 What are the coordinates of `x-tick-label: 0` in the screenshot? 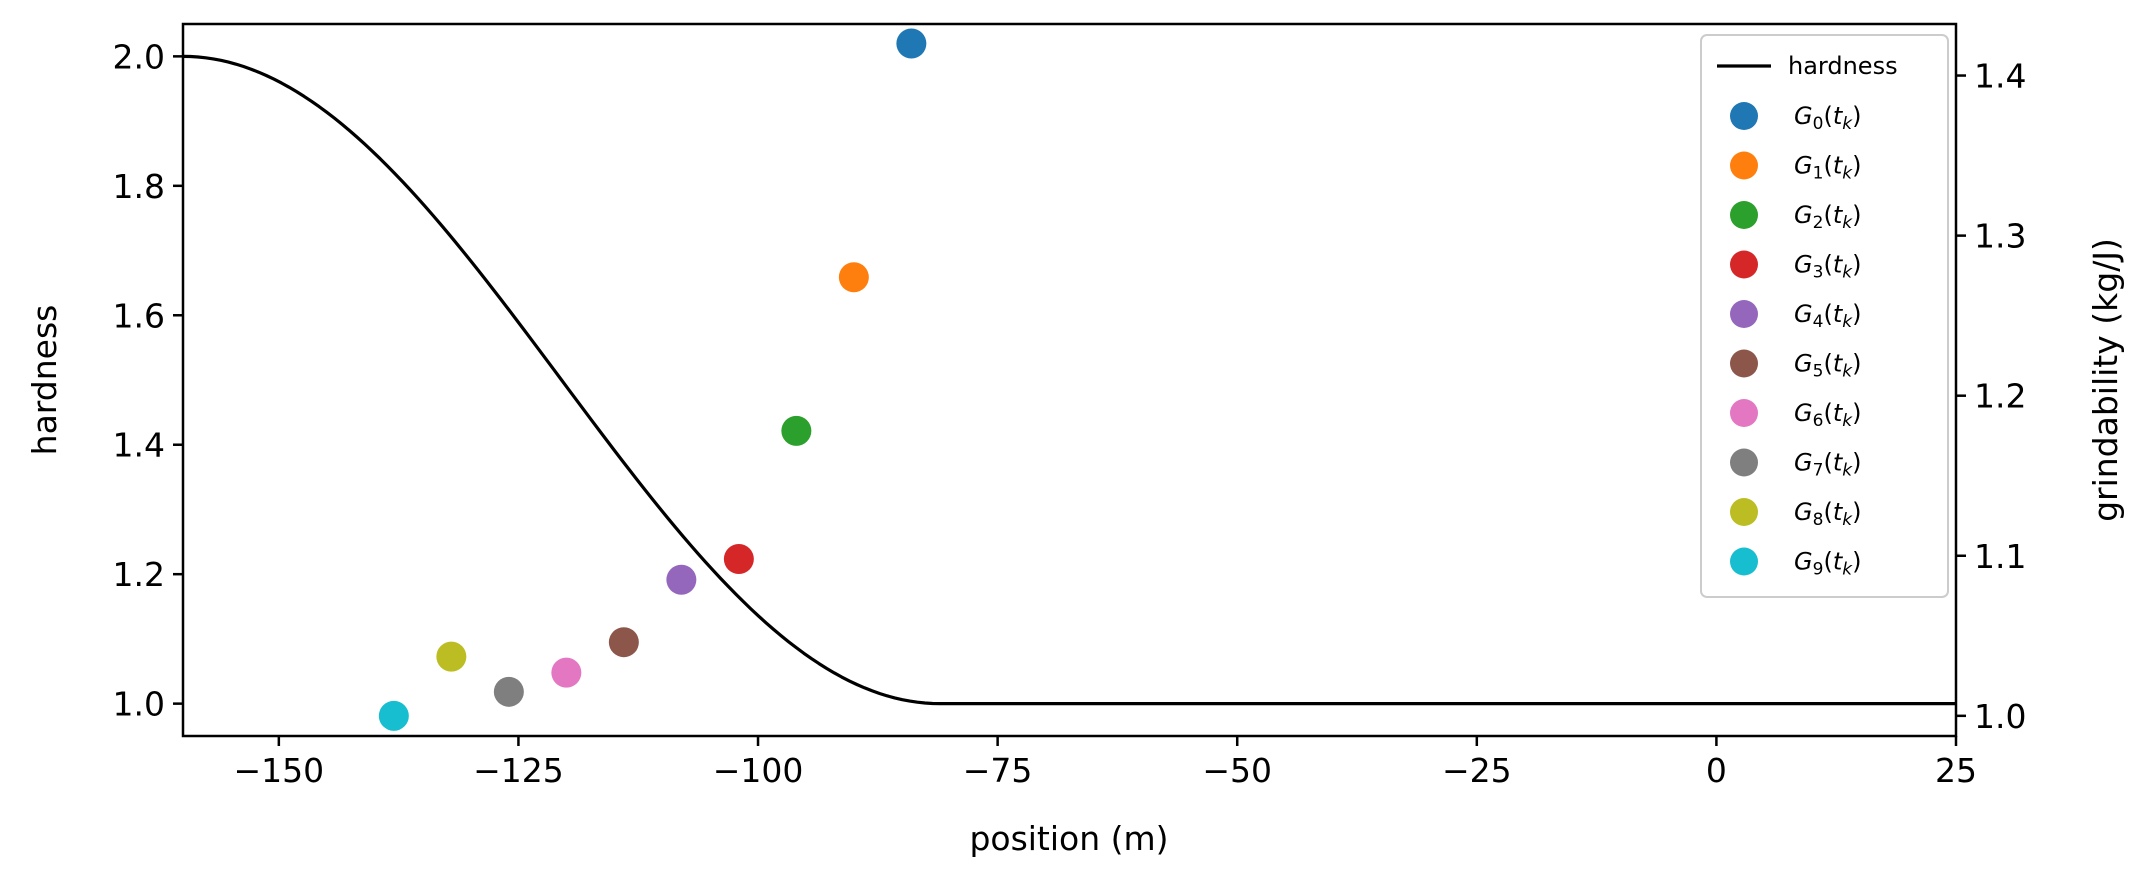 It's located at (1716, 770).